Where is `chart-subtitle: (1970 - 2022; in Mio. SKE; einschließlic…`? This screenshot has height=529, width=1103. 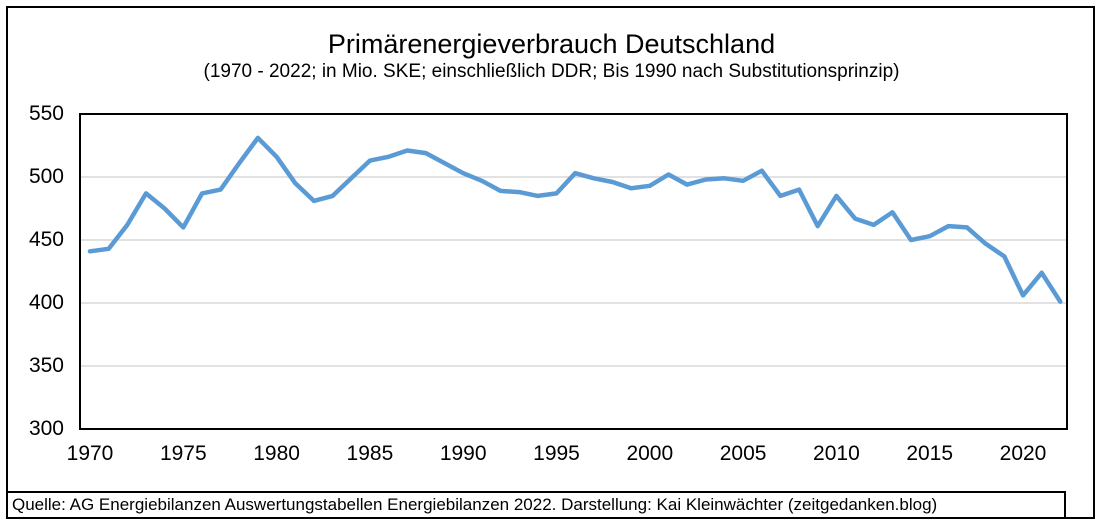 chart-subtitle: (1970 - 2022; in Mio. SKE; einschließlic… is located at coordinates (551, 71).